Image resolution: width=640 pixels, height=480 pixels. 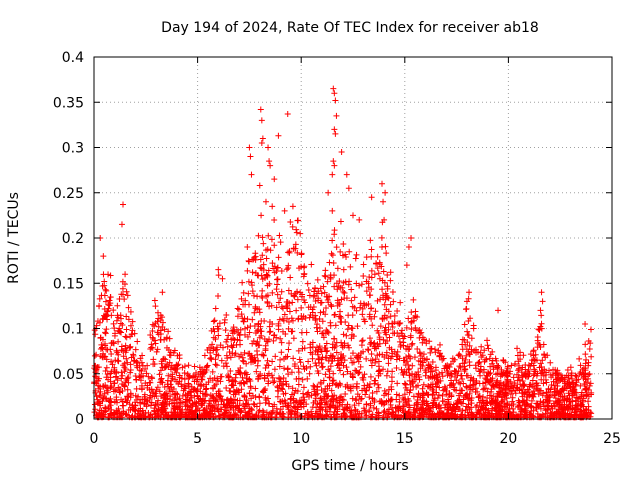 I want to click on y-tick-label: 0.25, so click(x=68, y=194).